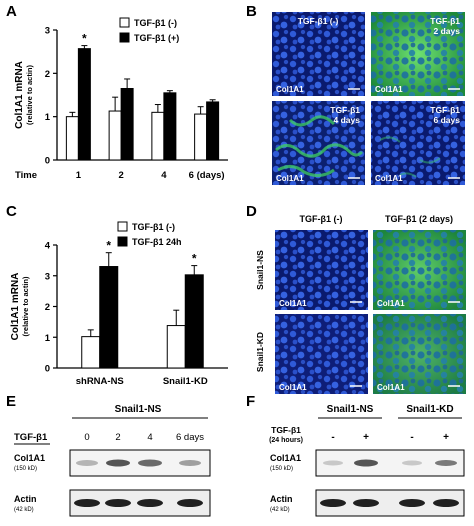  Describe the element at coordinates (447, 120) in the screenshot. I see `b4-condition2: 6 days` at that location.